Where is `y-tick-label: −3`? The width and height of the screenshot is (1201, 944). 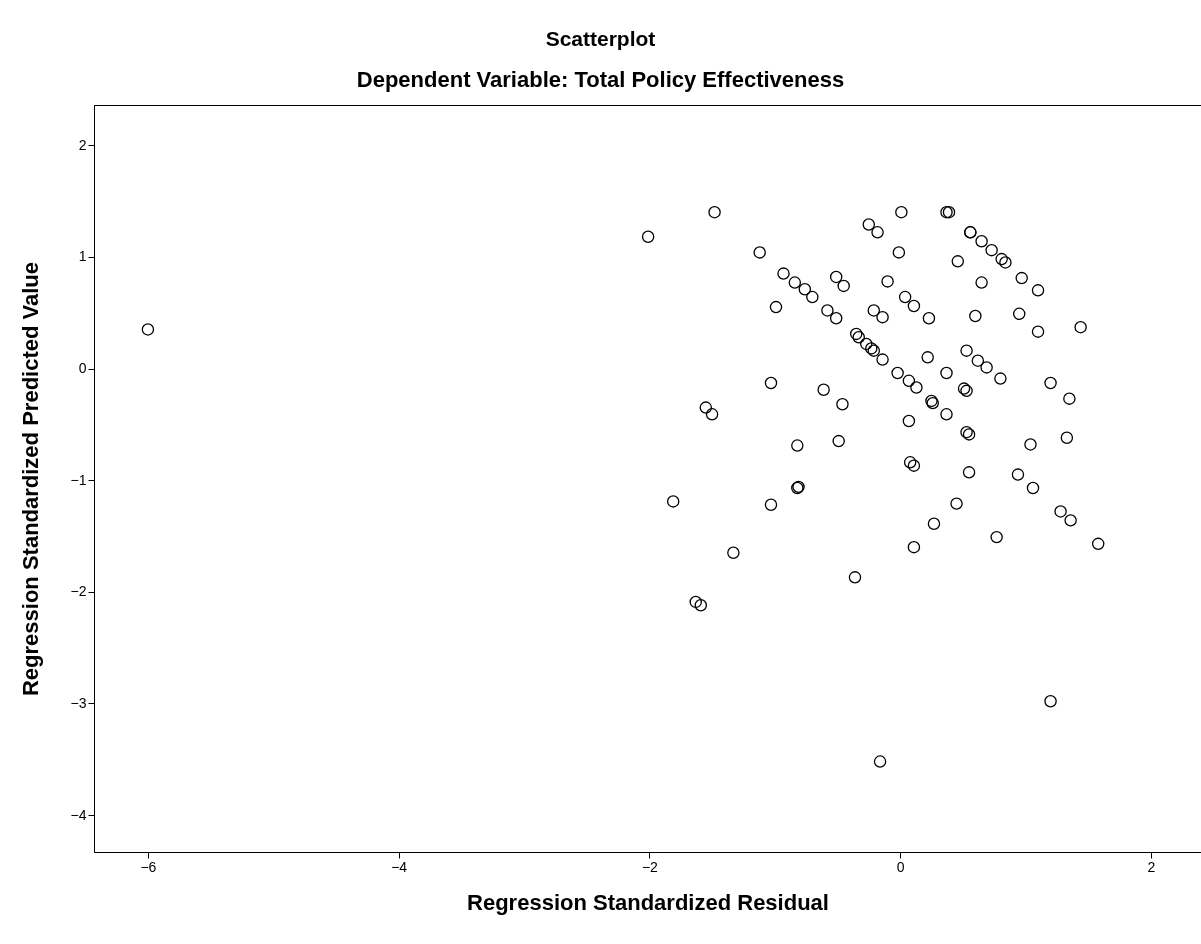 y-tick-label: −3 is located at coordinates (78, 702).